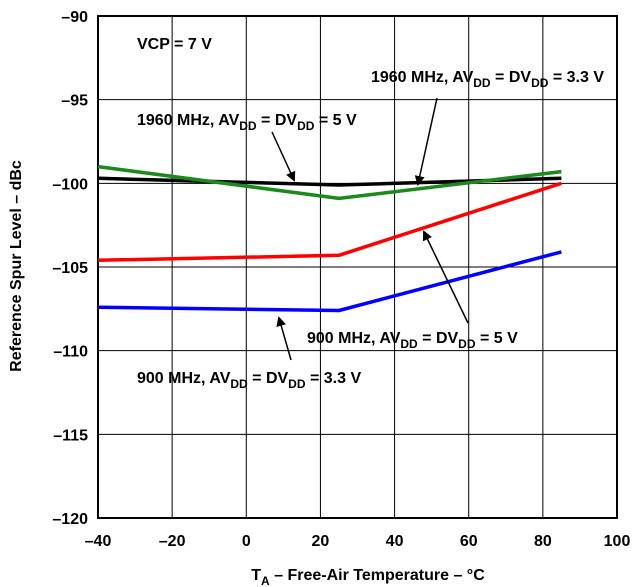 The height and width of the screenshot is (587, 639). Describe the element at coordinates (74, 17) in the screenshot. I see `y-tick-label: –90` at that location.